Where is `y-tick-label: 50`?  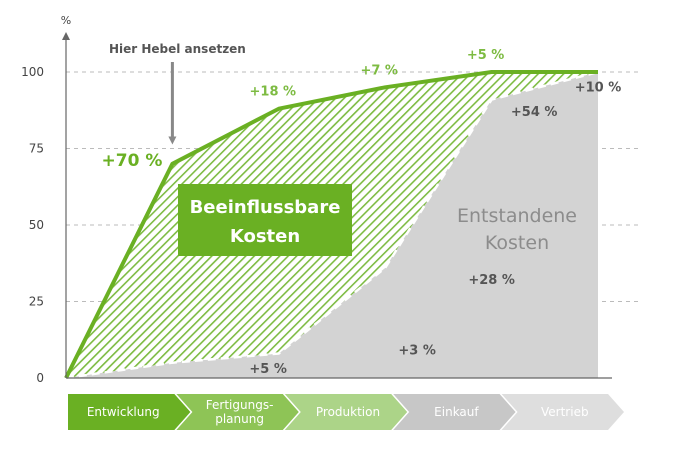 y-tick-label: 50 is located at coordinates (36, 225).